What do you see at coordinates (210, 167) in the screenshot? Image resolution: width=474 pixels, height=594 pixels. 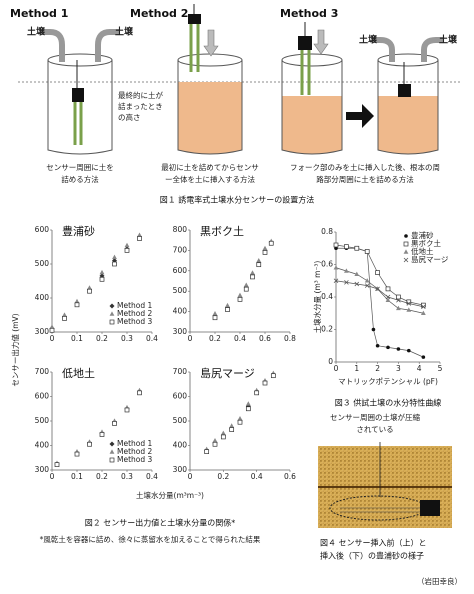 I see `method-caption: 最初に土を詰めてからセンサ` at bounding box center [210, 167].